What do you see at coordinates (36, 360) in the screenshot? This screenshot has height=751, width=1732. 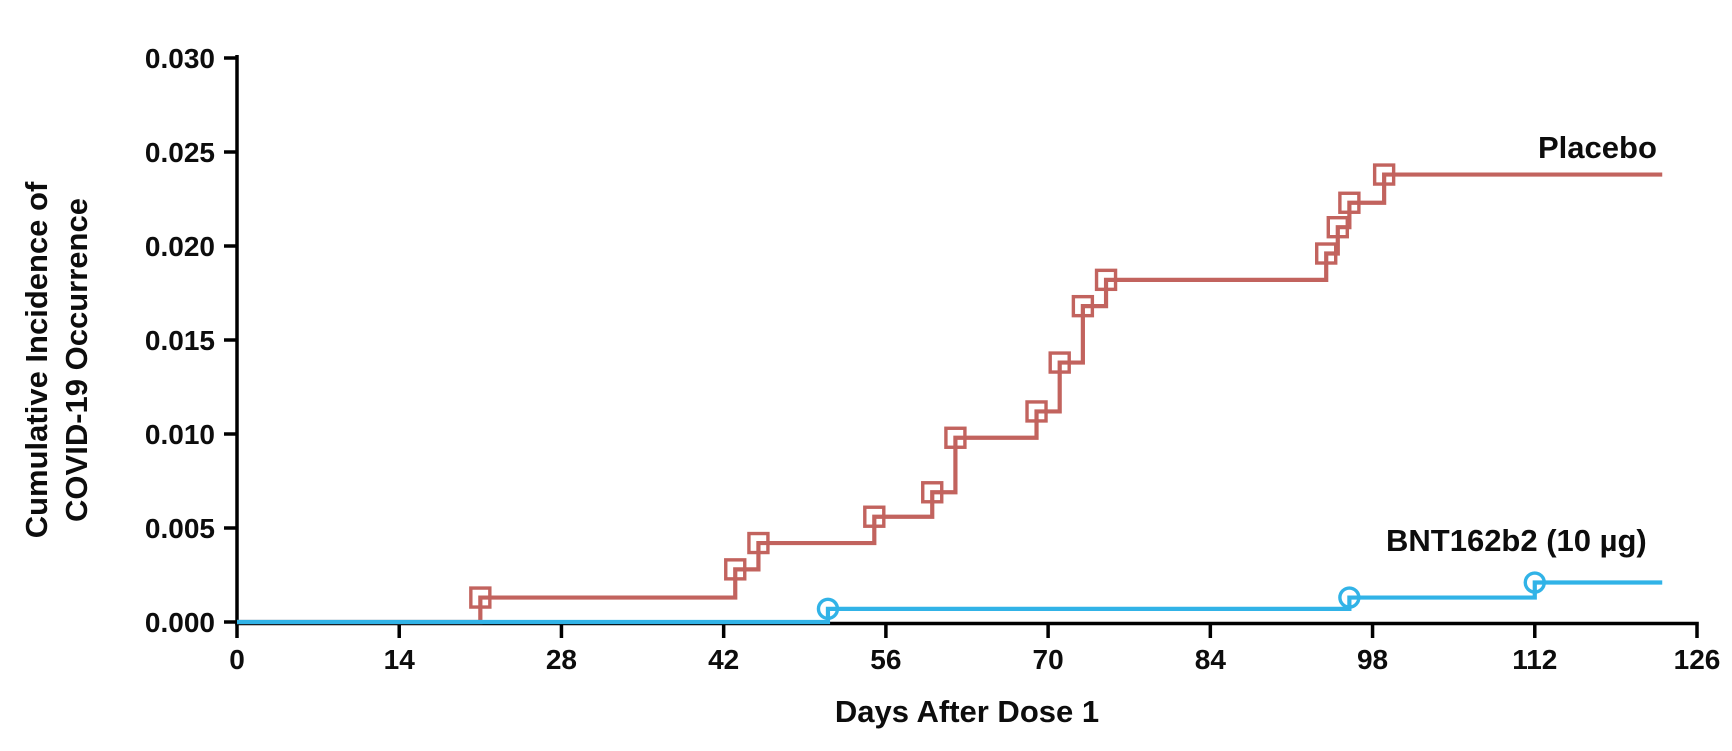 I see `y-axis-title-line1: Cumulative Incidence of` at bounding box center [36, 360].